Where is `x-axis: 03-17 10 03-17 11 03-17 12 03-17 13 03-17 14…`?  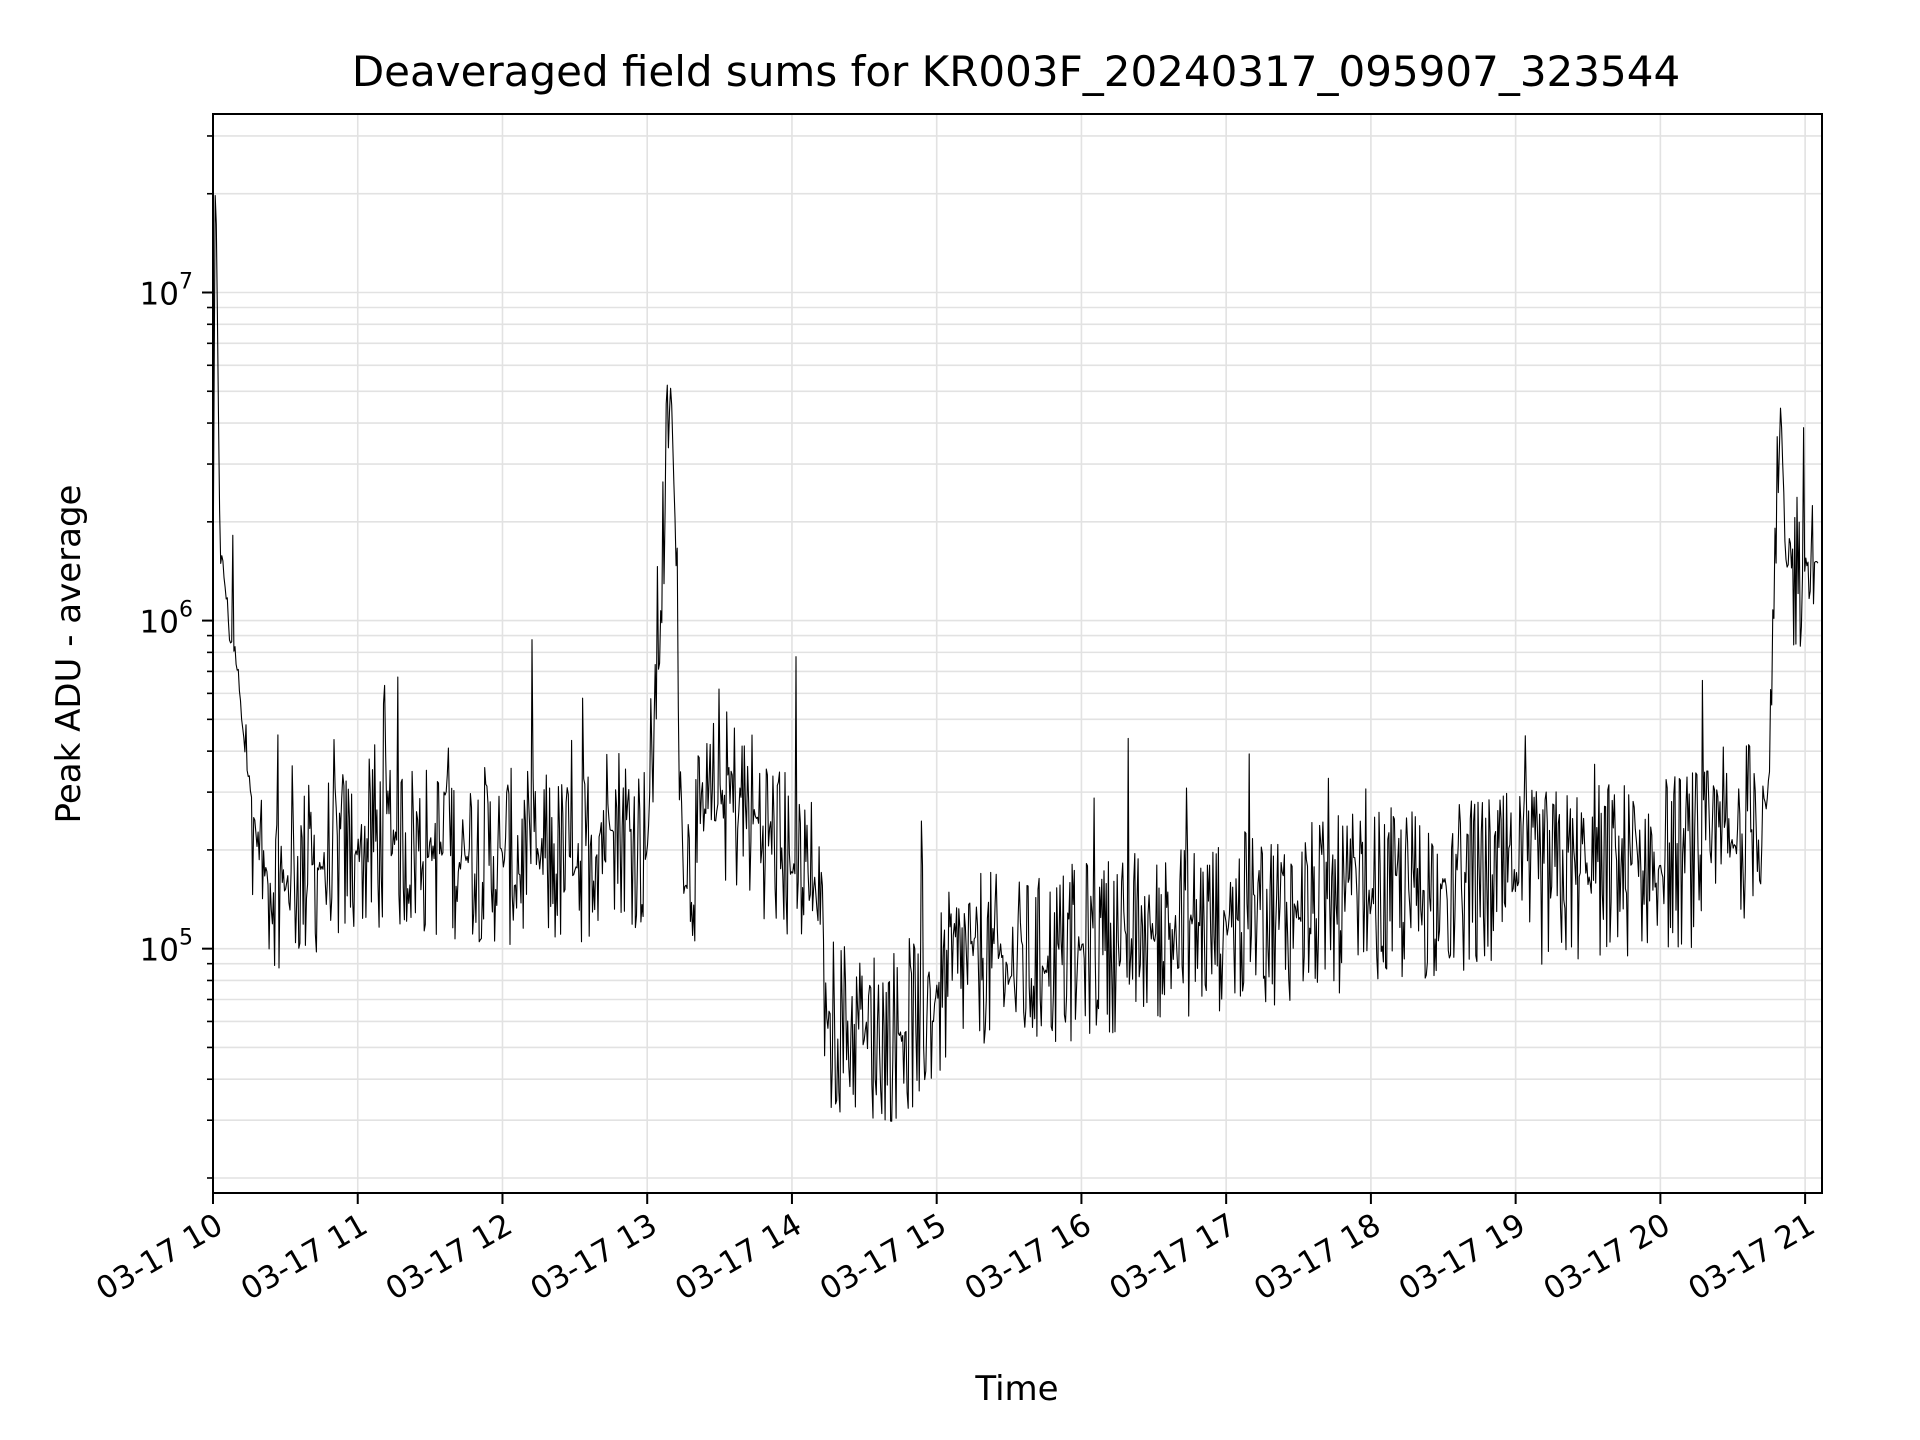
x-axis: 03-17 10 03-17 11 03-17 12 03-17 13 03-17 14… is located at coordinates (955, 1250).